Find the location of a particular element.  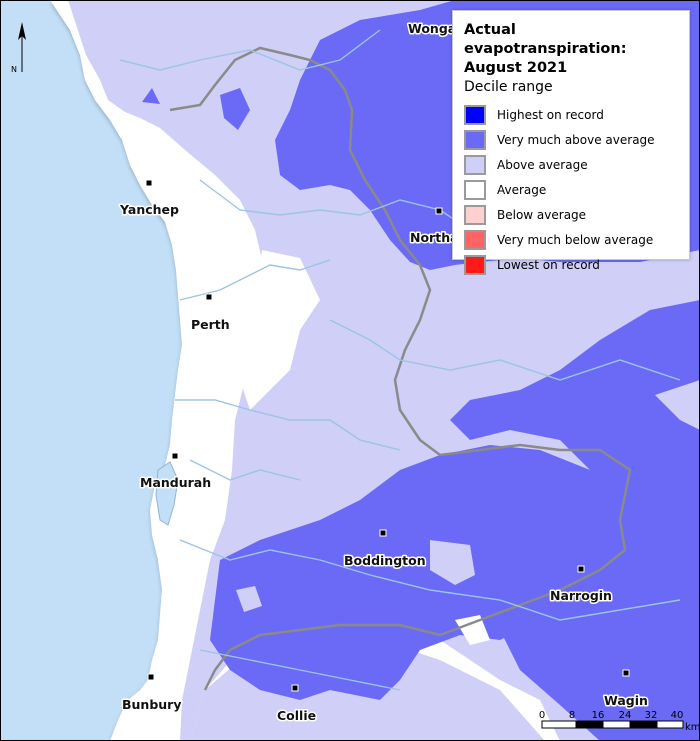

town-marker-bunbury is located at coordinates (151, 677).